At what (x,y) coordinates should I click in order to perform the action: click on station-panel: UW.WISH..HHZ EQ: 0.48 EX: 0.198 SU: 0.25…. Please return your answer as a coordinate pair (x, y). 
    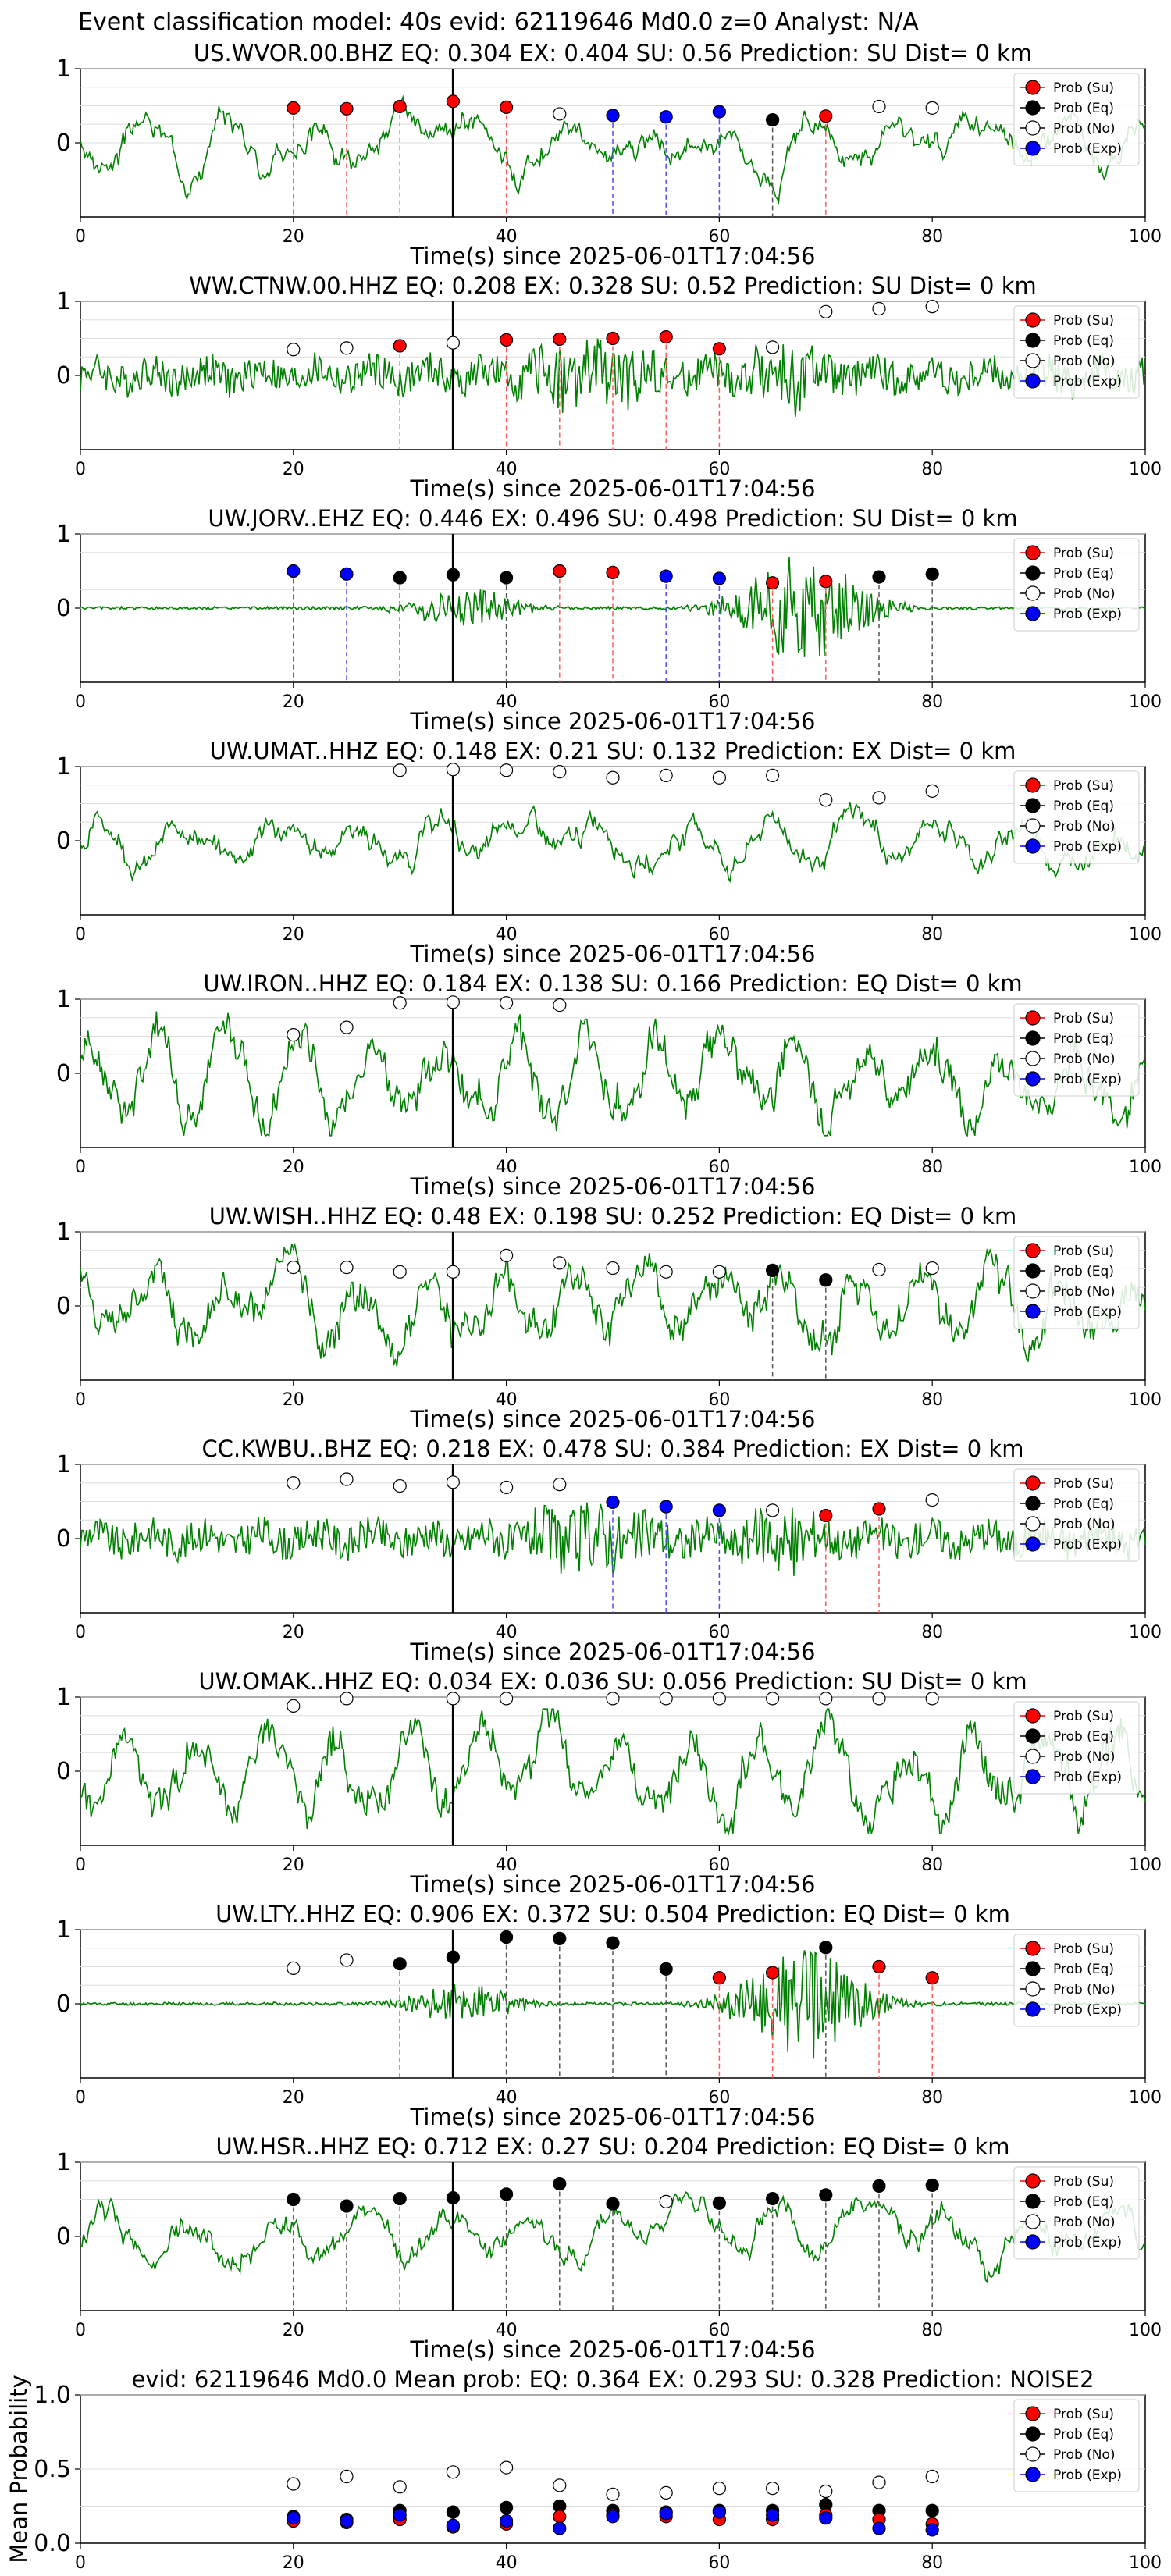
    Looking at the image, I should click on (609, 1317).